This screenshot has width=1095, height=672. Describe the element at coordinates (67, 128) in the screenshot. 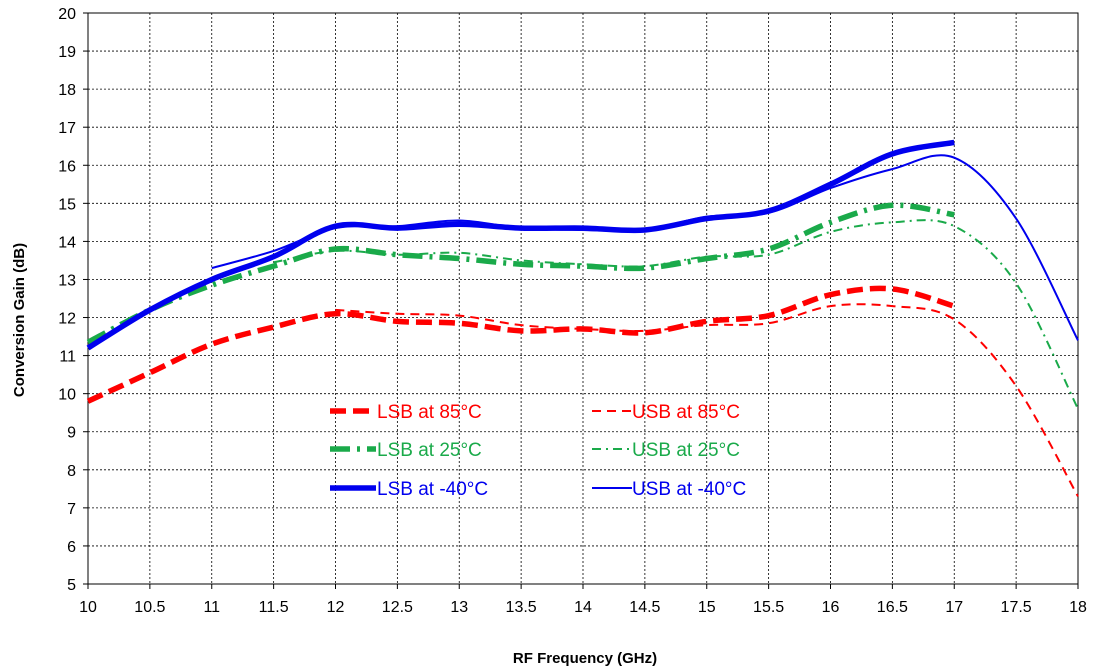

I see `y-tick-label: 17` at that location.